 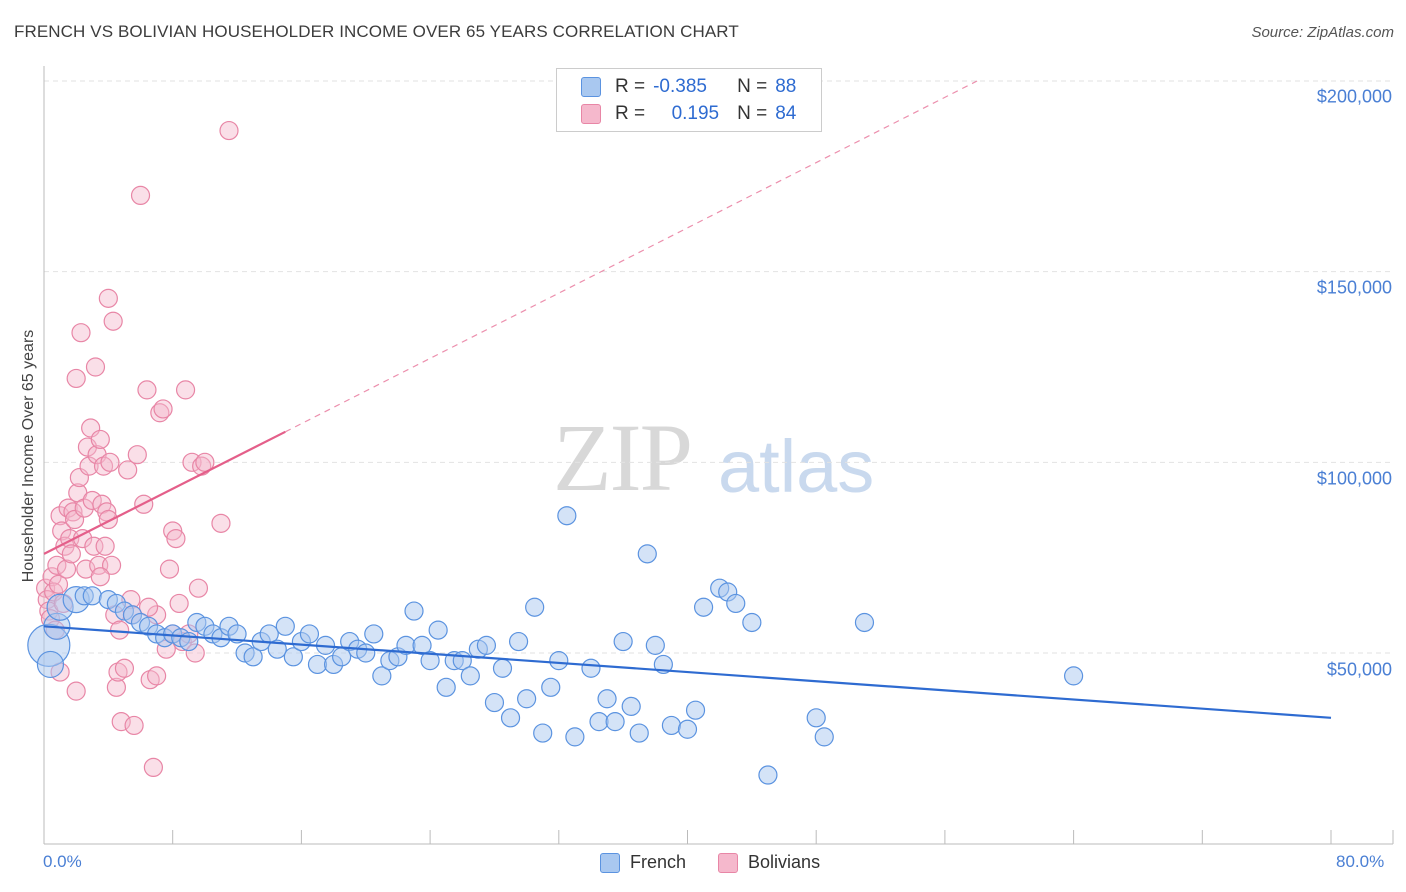 I want to click on watermark-zip: ZIP, so click(x=623, y=457).